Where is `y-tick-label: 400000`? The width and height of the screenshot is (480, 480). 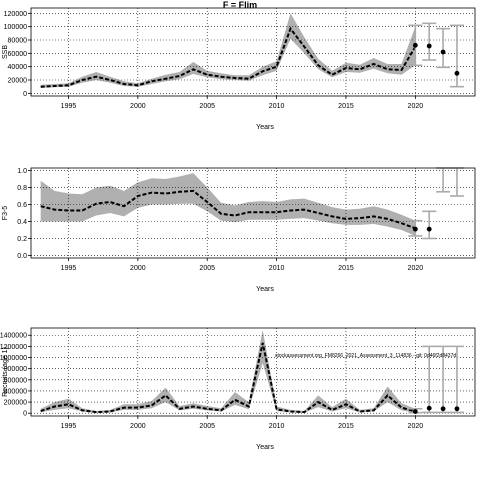
y-tick-label: 400000 is located at coordinates (15, 391).